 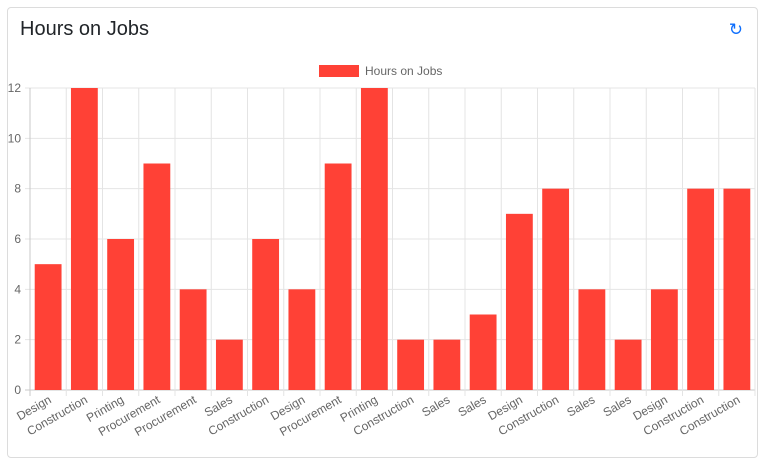 I want to click on y-tick-label: 6, so click(x=17, y=239).